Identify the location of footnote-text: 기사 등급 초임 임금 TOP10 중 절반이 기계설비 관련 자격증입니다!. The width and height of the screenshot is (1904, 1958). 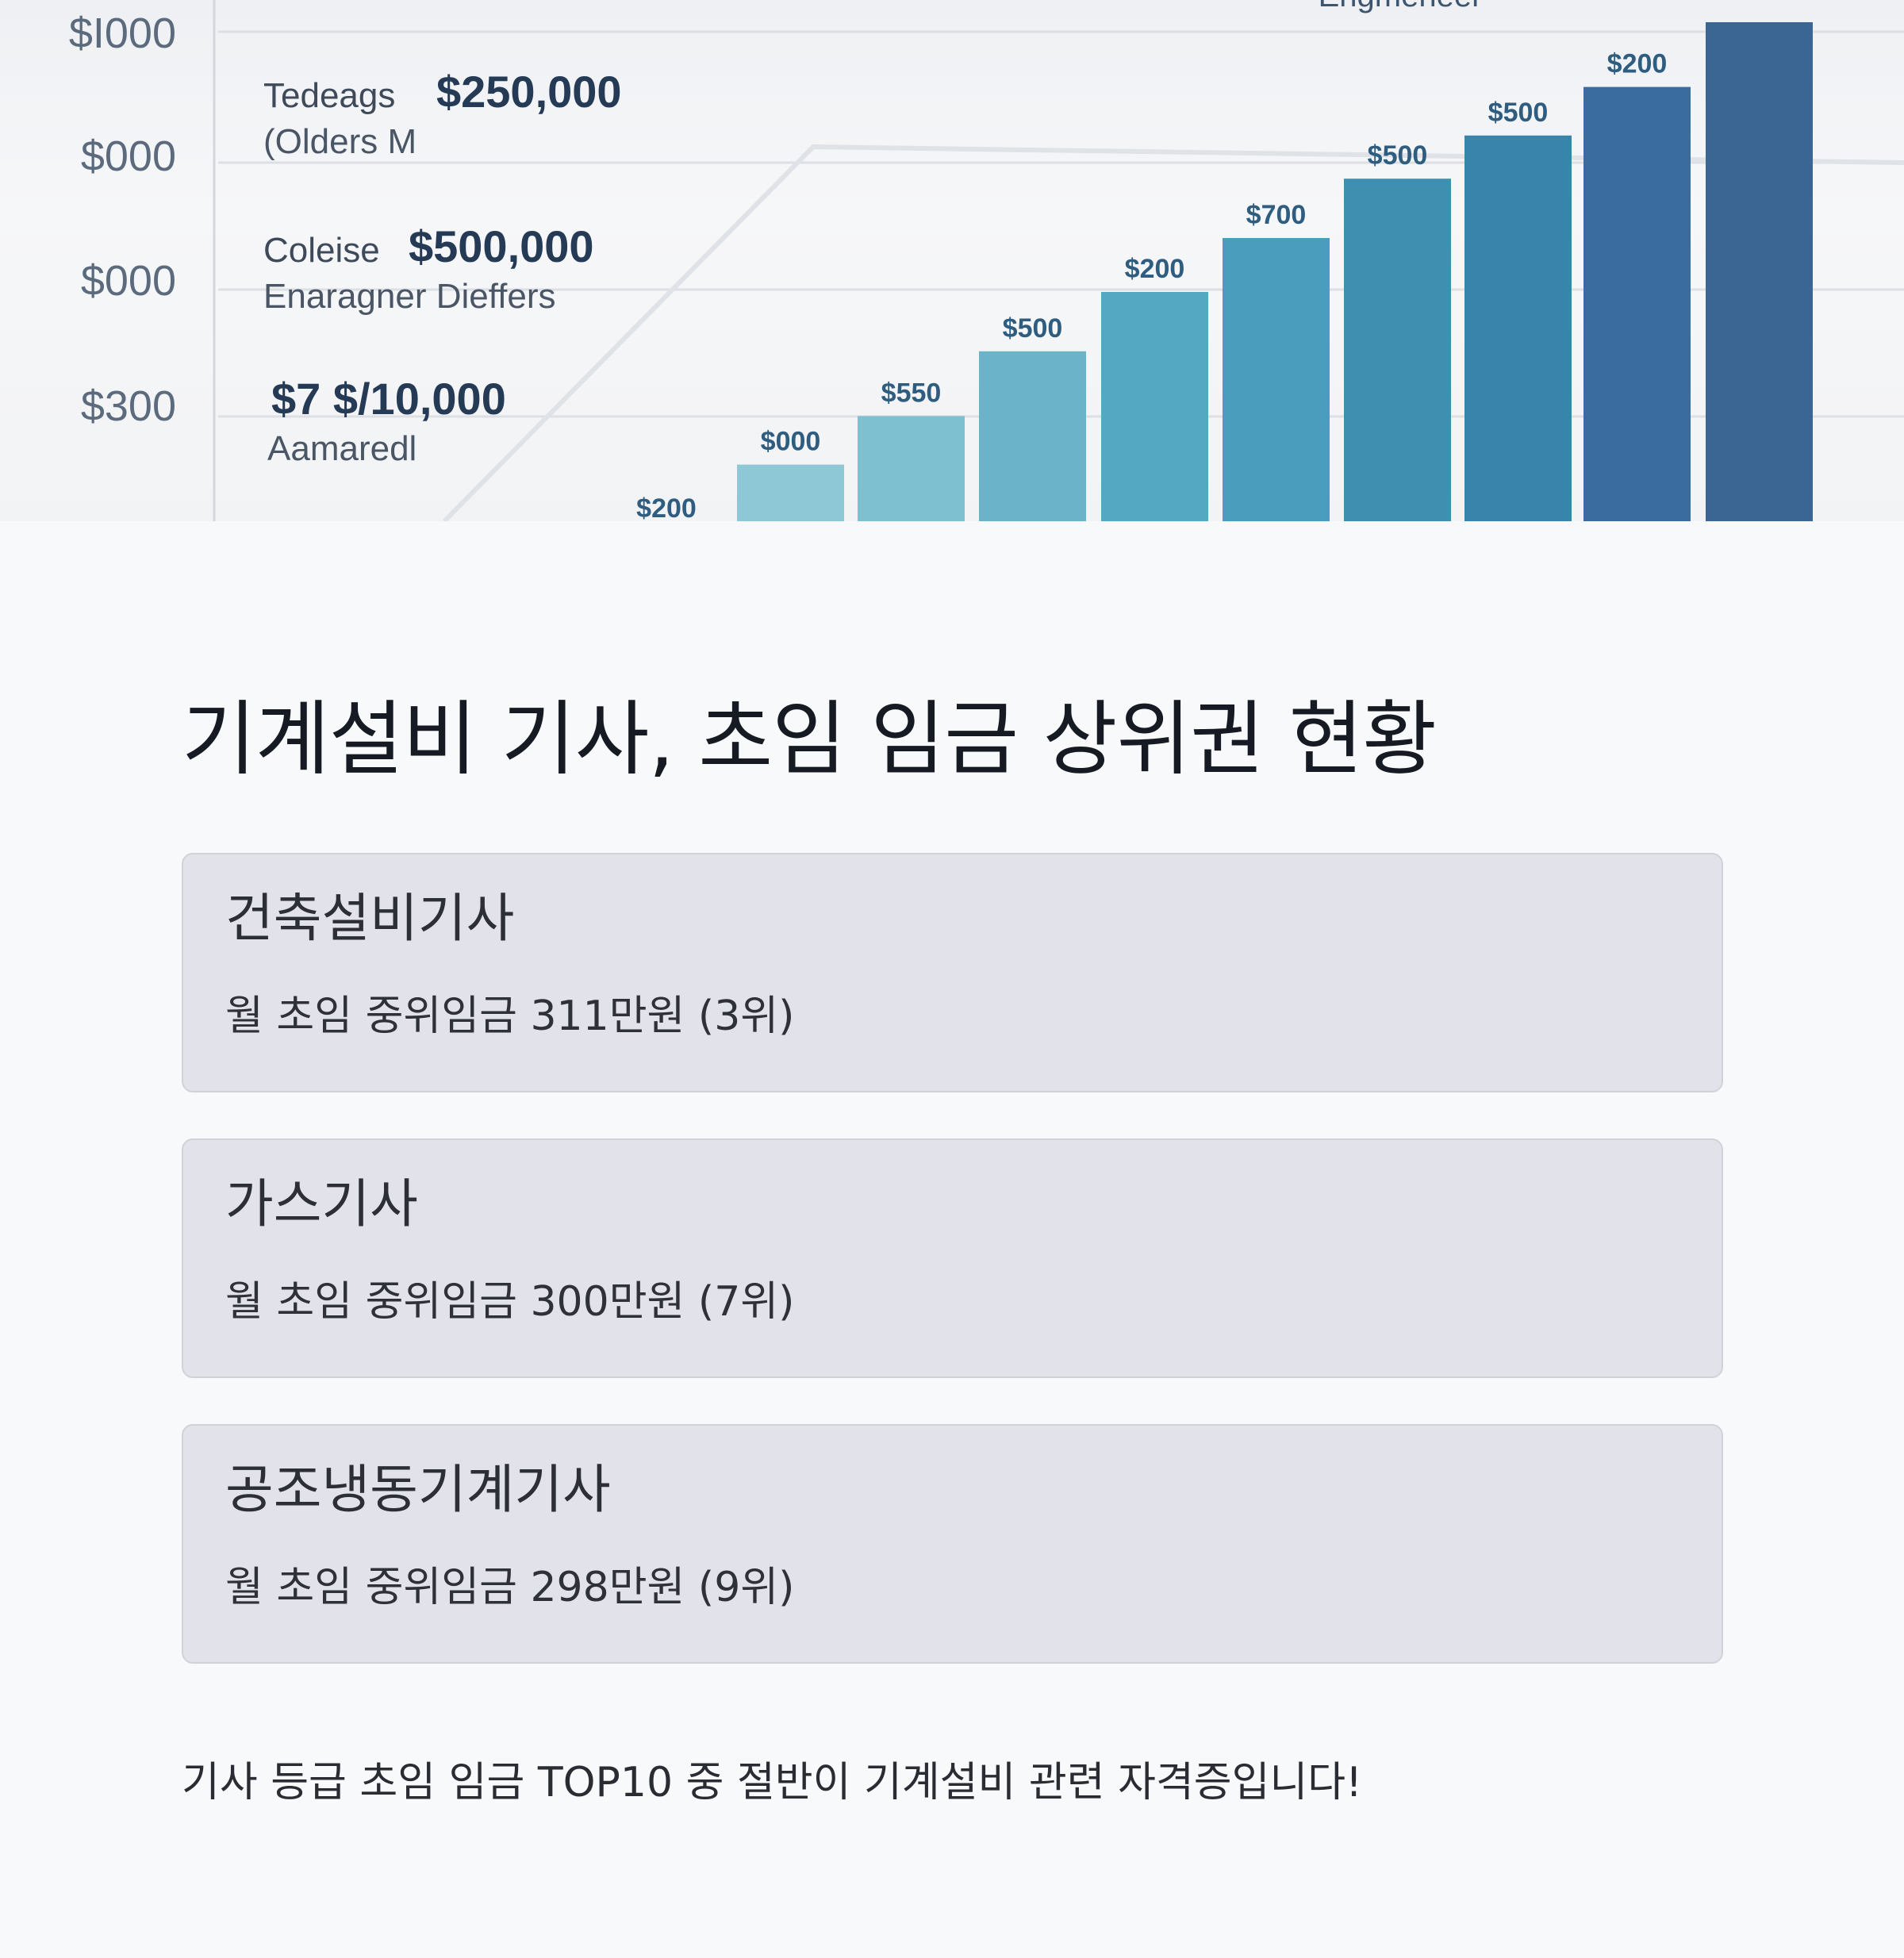
(772, 1783).